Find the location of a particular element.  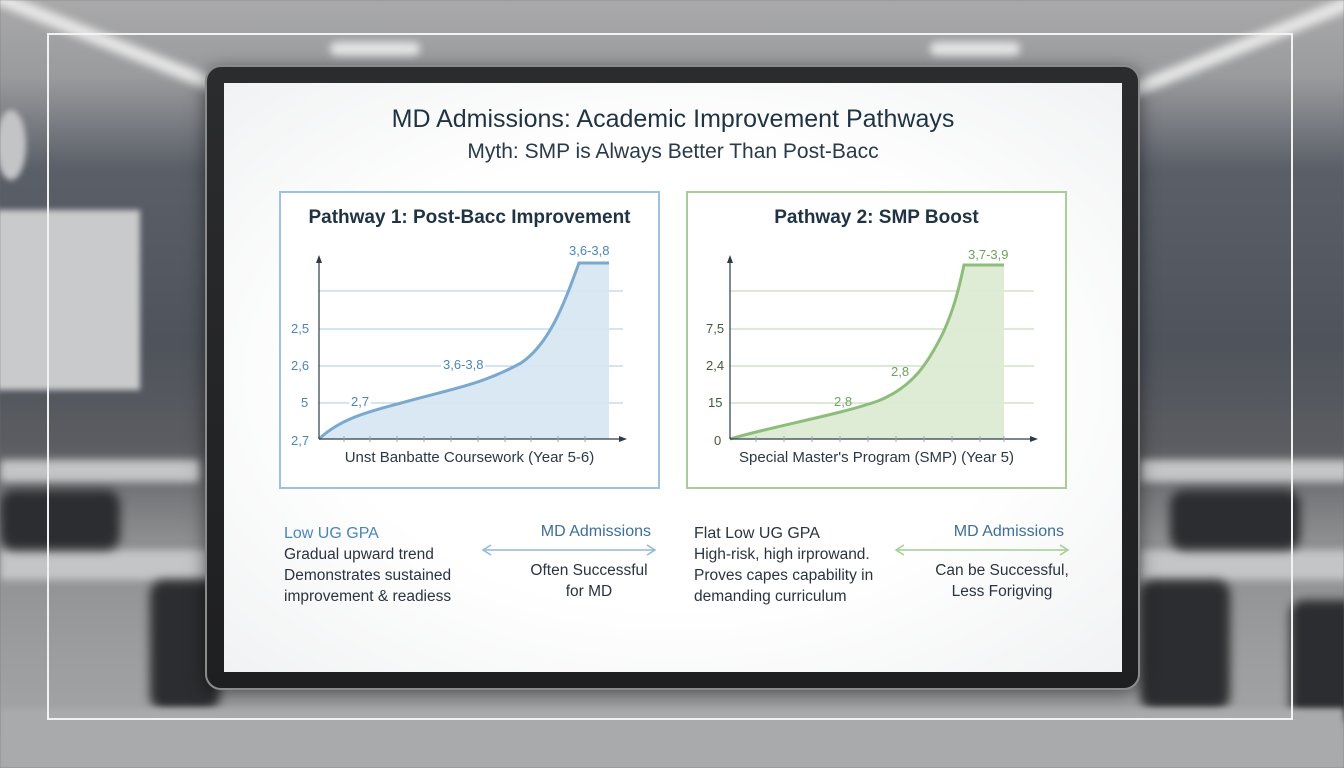

description-line: High-risk, high irprowand. is located at coordinates (782, 554).